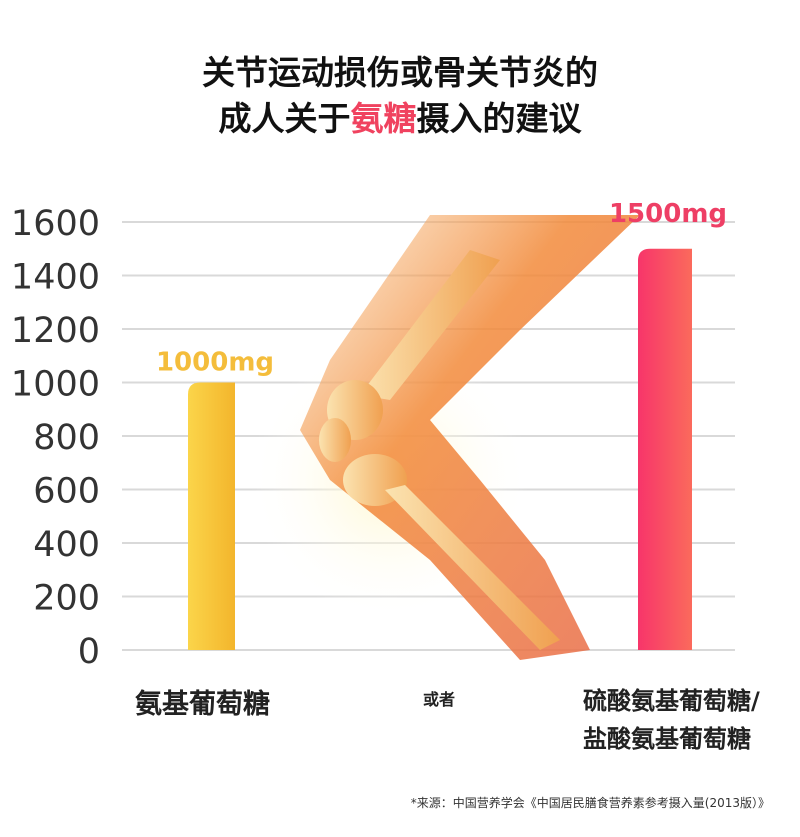 This screenshot has height=837, width=800. I want to click on data-label: 1500mg, so click(668, 214).